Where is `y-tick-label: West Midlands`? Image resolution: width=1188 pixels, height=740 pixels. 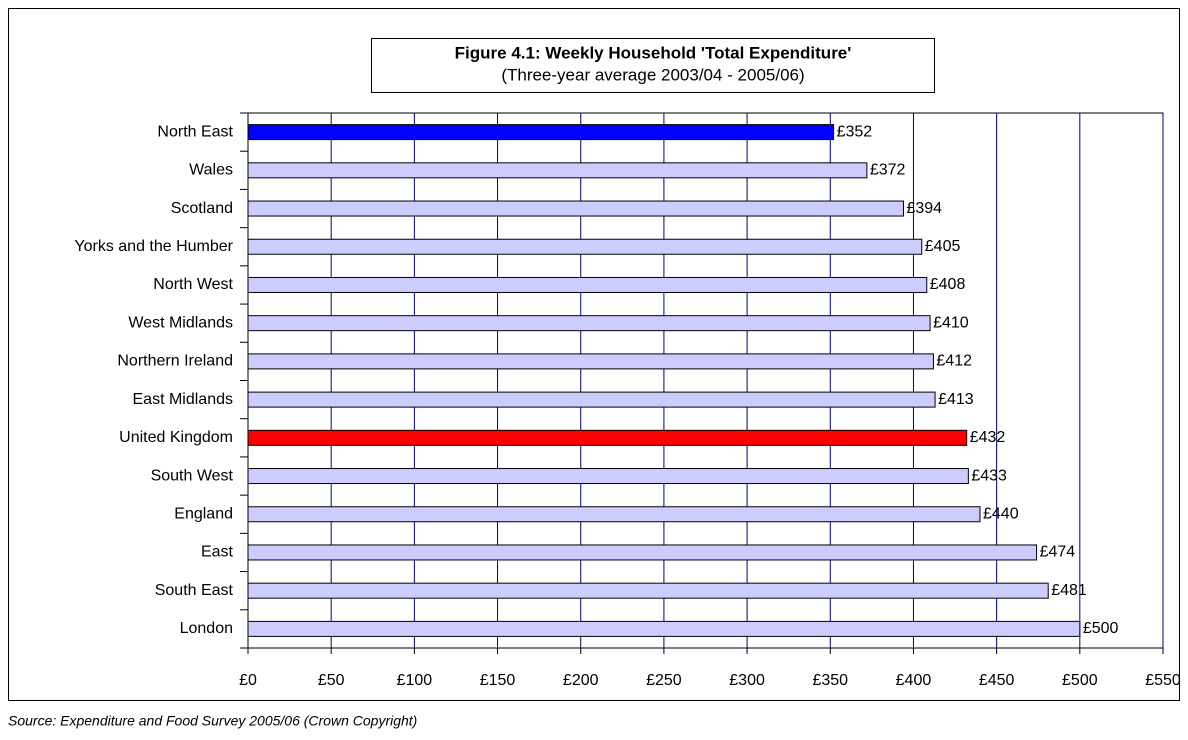
y-tick-label: West Midlands is located at coordinates (180, 322).